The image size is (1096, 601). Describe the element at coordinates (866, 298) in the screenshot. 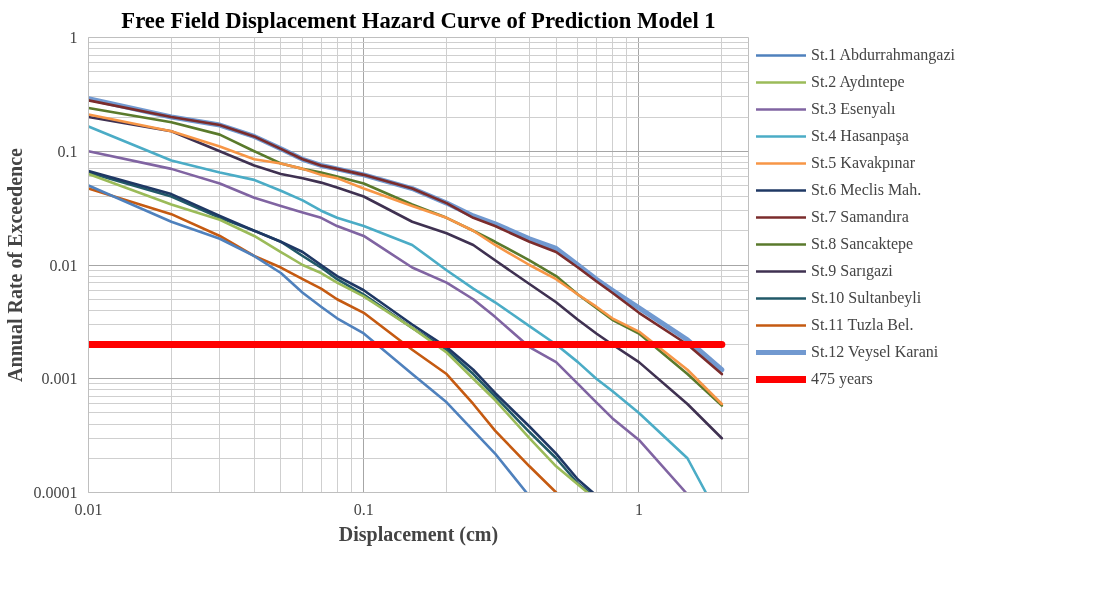

I see `legend-label: St.10 Sultanbeyli` at that location.